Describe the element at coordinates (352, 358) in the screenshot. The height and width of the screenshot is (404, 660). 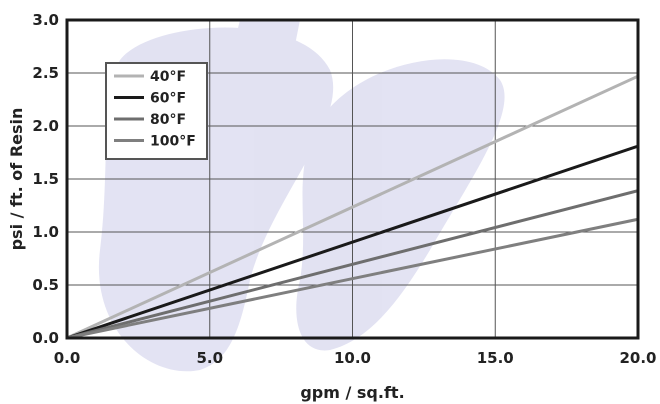
I see `x-tick-label: 10.0` at that location.